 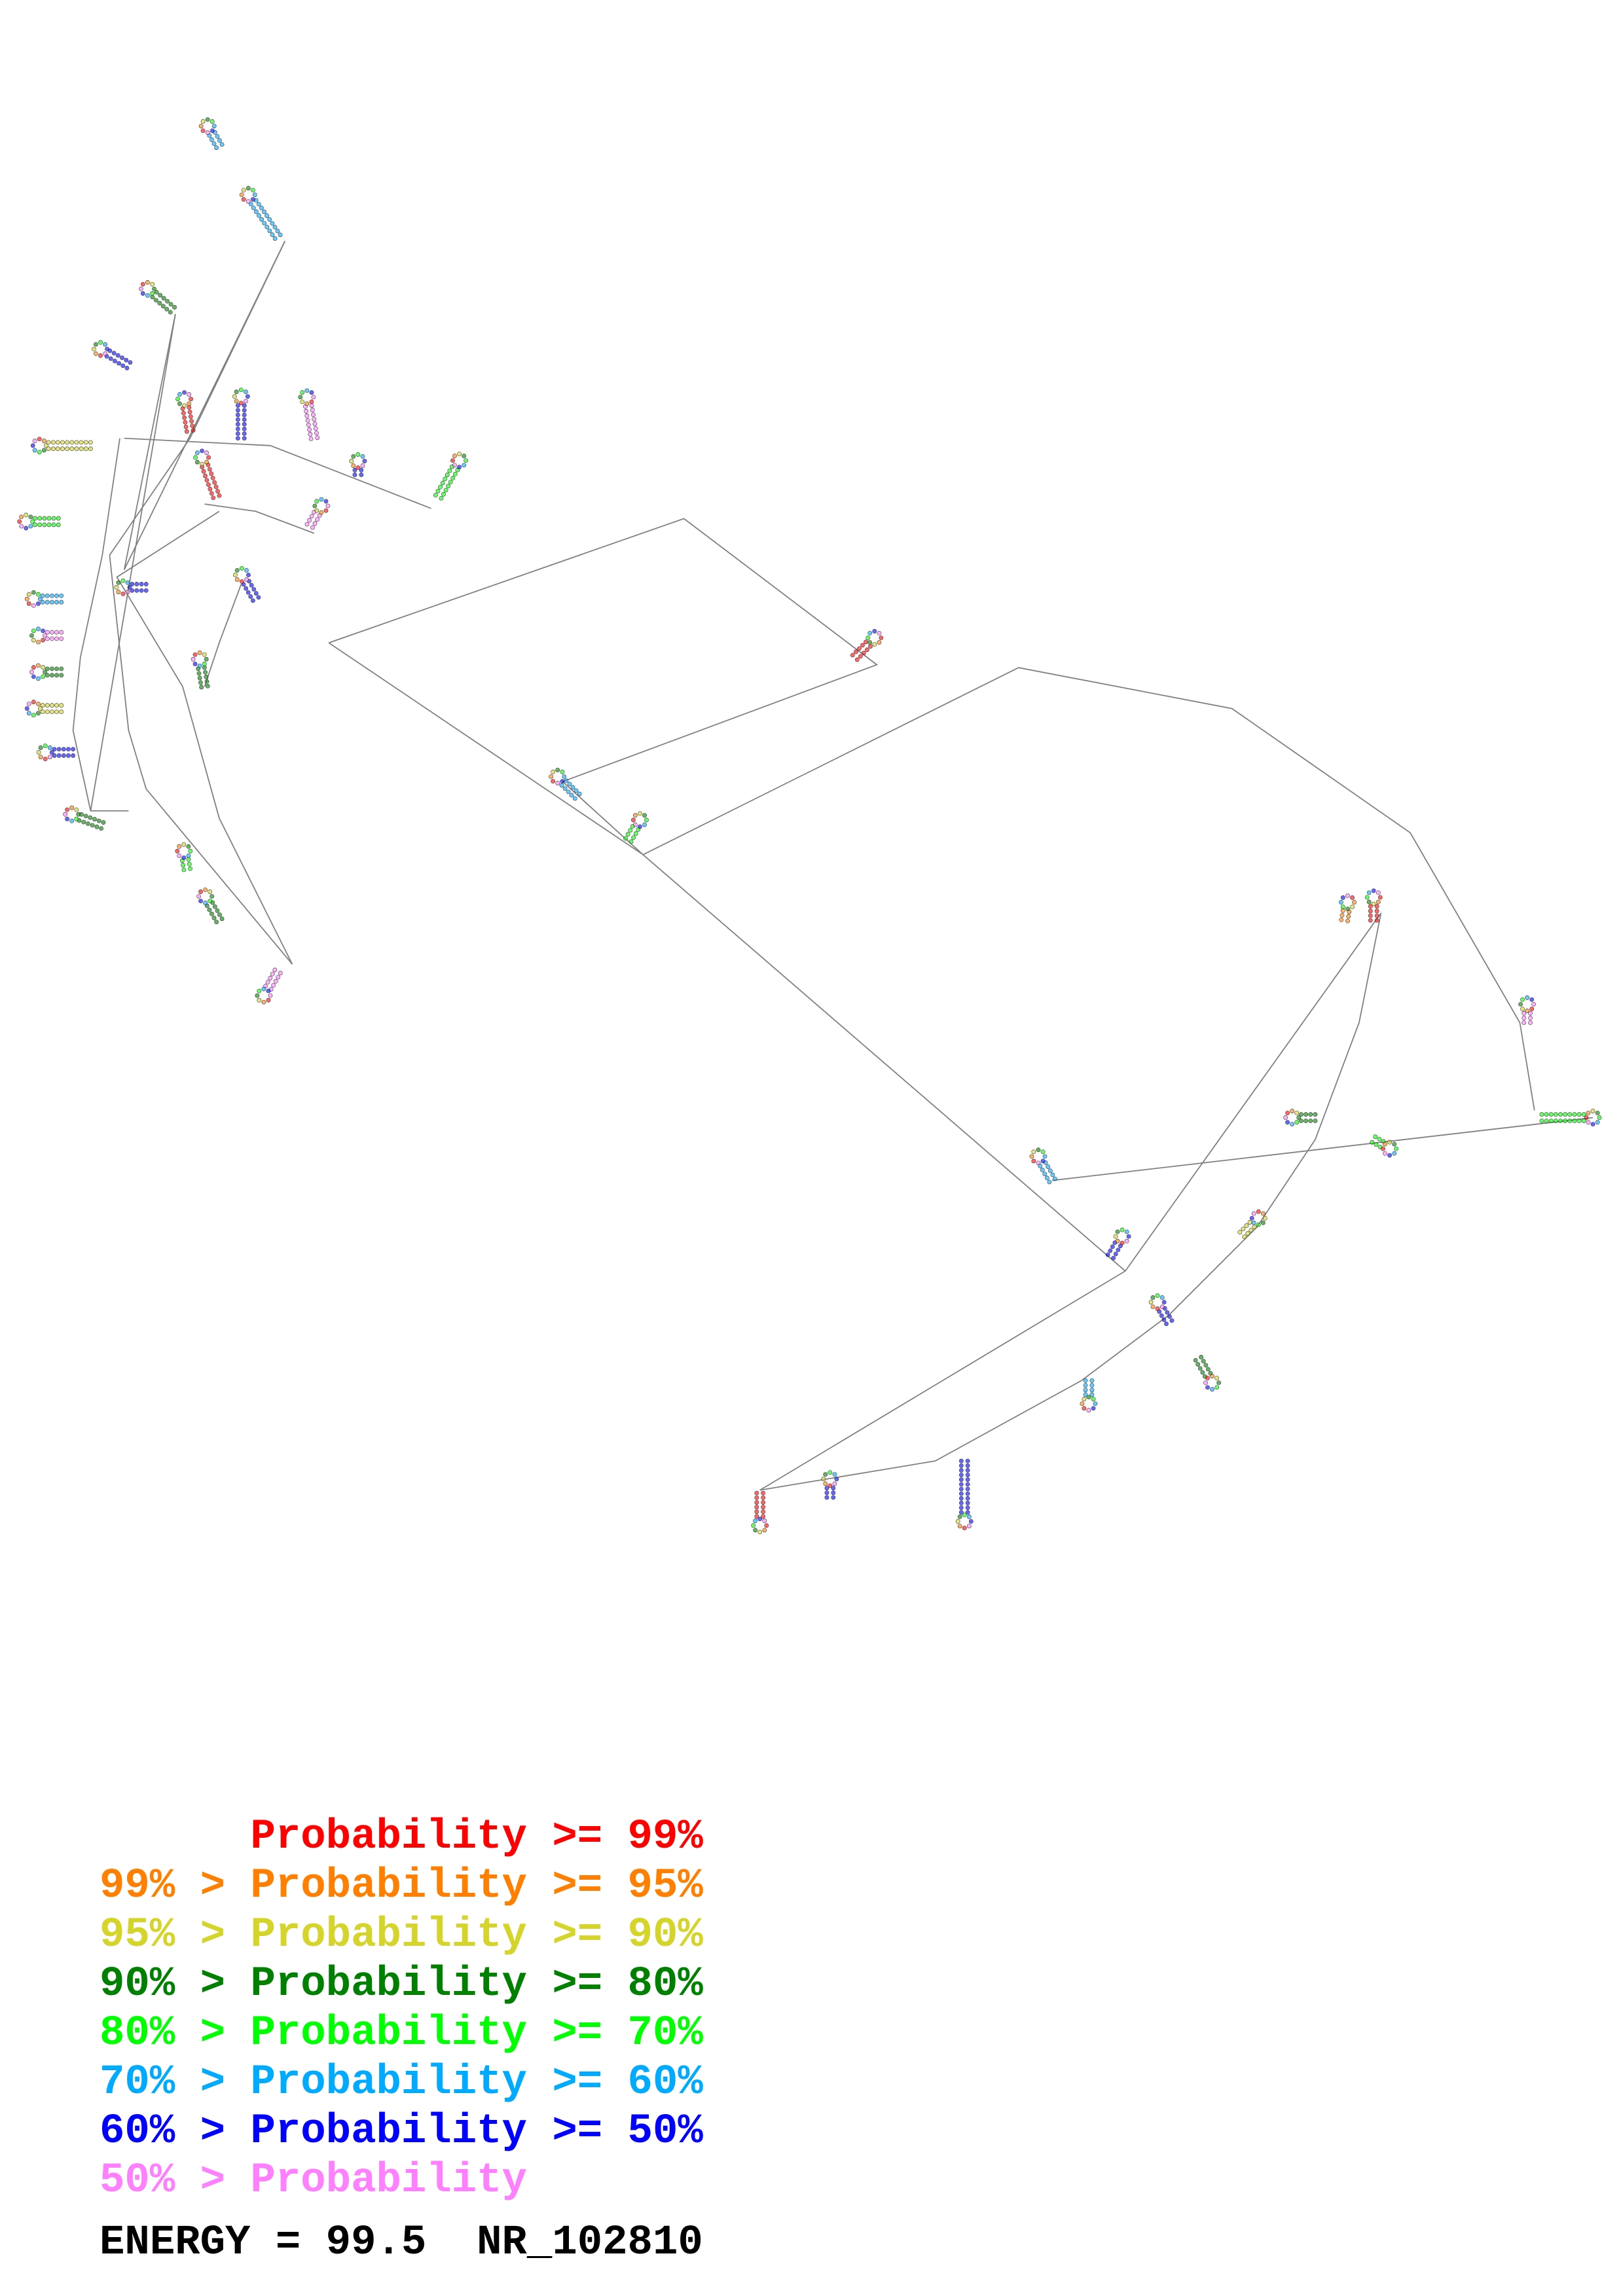 What do you see at coordinates (388, 2082) in the screenshot?
I see `legend-label: Probability` at bounding box center [388, 2082].